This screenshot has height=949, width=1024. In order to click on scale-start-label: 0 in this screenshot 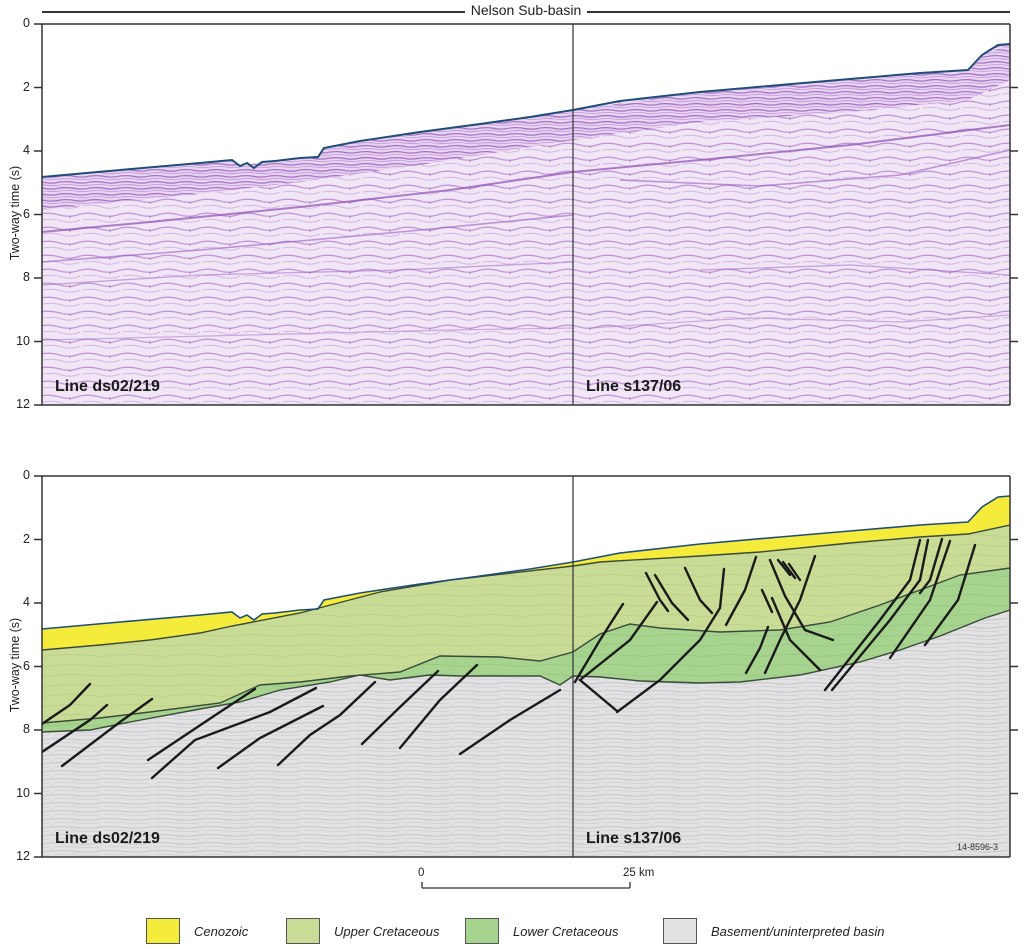, I will do `click(421, 873)`.